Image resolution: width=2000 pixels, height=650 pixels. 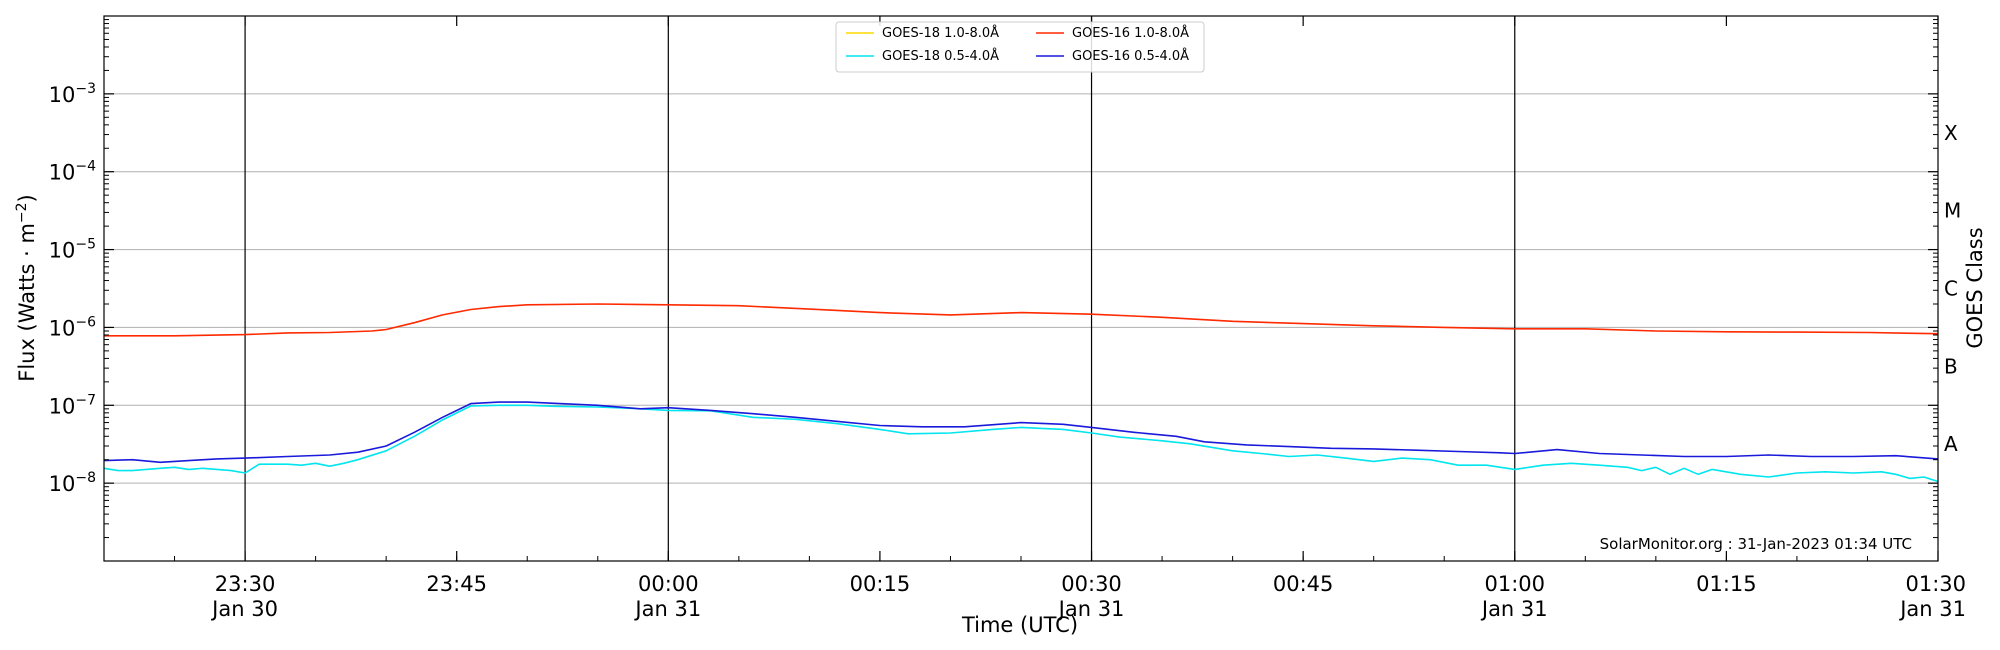 I want to click on y-tick-label: 10⁻⁷, so click(x=72, y=405).